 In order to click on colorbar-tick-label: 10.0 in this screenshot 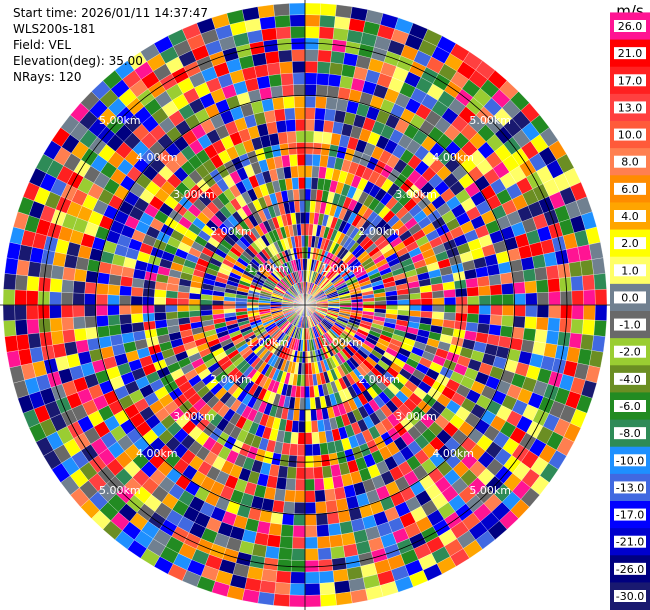, I will do `click(630, 135)`.